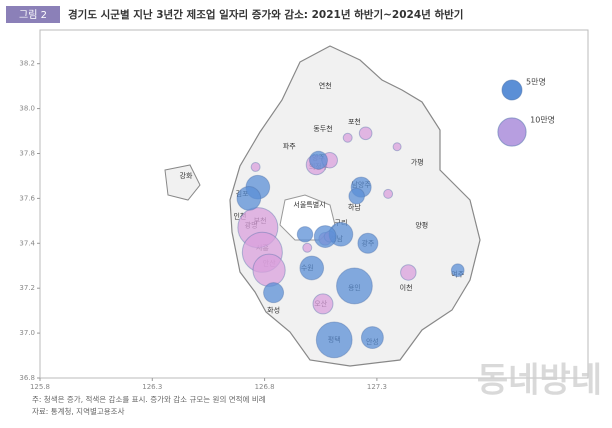  What do you see at coordinates (289, 146) in the screenshot?
I see `place-label: 파주` at bounding box center [289, 146].